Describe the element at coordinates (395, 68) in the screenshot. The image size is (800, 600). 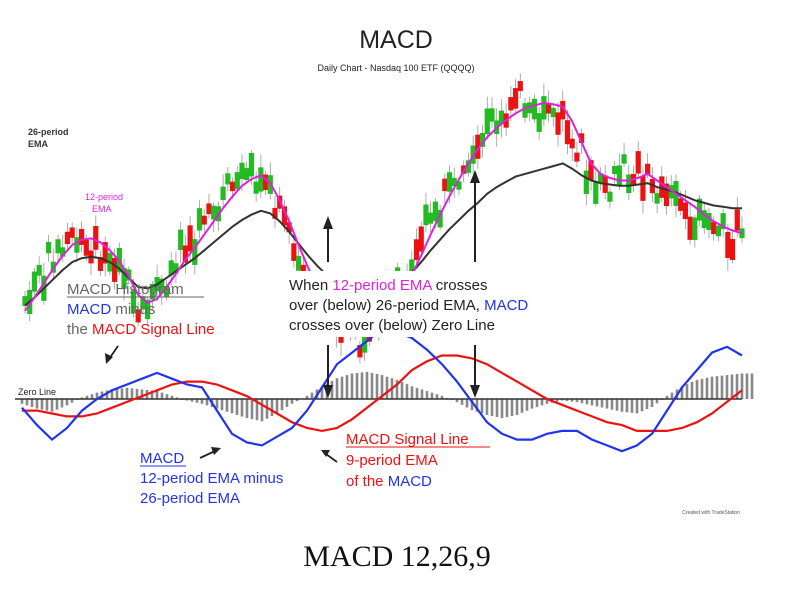
I see `chart-subtitle: Daily Chart - Nasdaq 100 ETF (QQQQ)` at that location.